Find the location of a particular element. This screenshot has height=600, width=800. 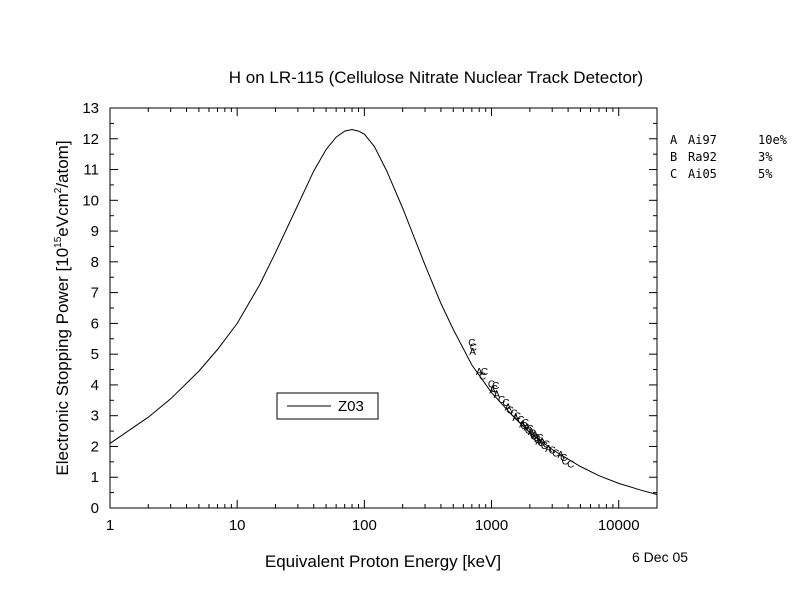

y-tick-label: 8 is located at coordinates (95, 262).